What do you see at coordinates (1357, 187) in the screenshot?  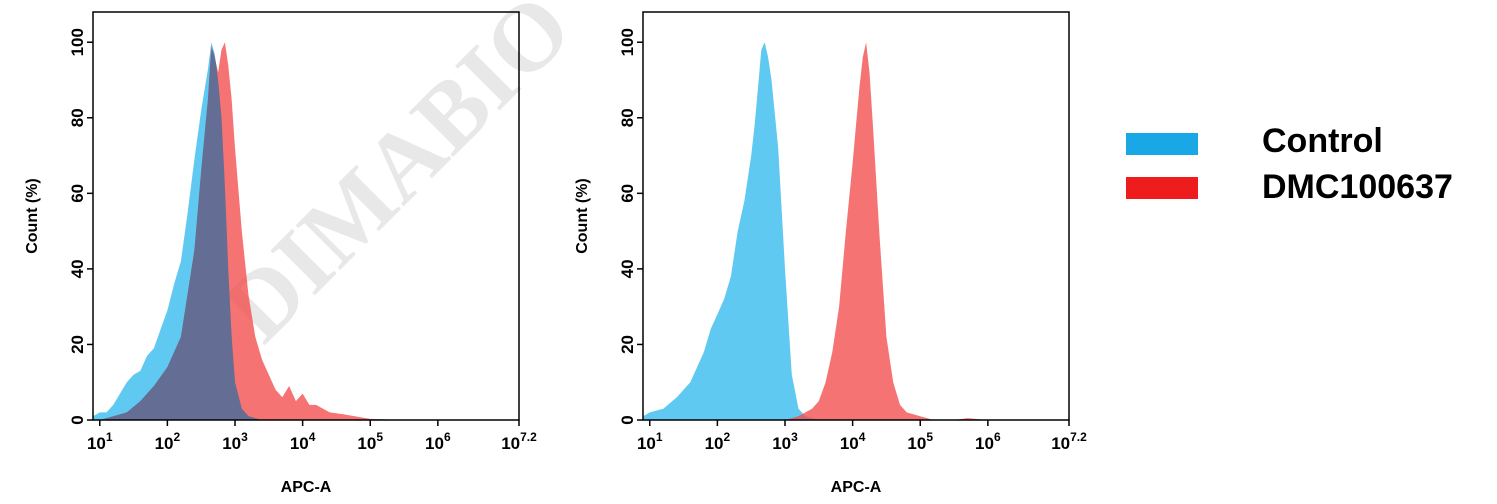 I see `legend-label-dmc100637: DMC100637` at bounding box center [1357, 187].